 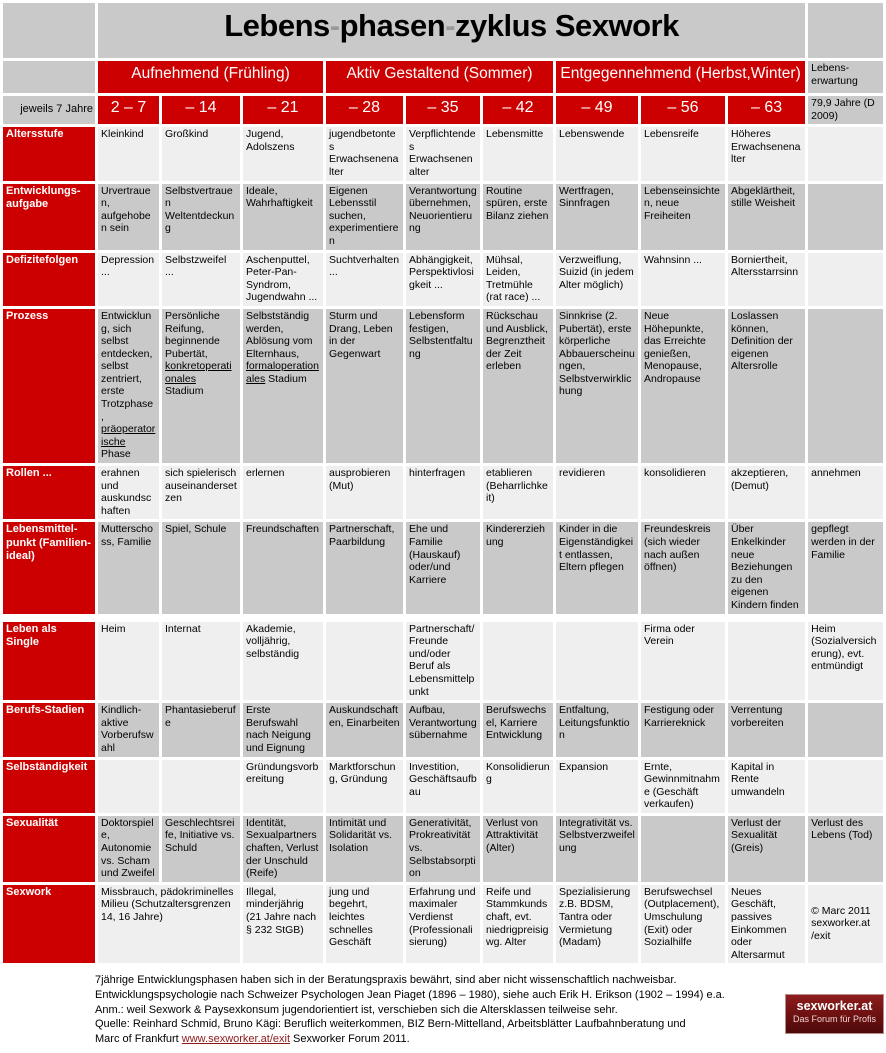 What do you see at coordinates (184, 391) in the screenshot?
I see `cell-text: Stadium` at bounding box center [184, 391].